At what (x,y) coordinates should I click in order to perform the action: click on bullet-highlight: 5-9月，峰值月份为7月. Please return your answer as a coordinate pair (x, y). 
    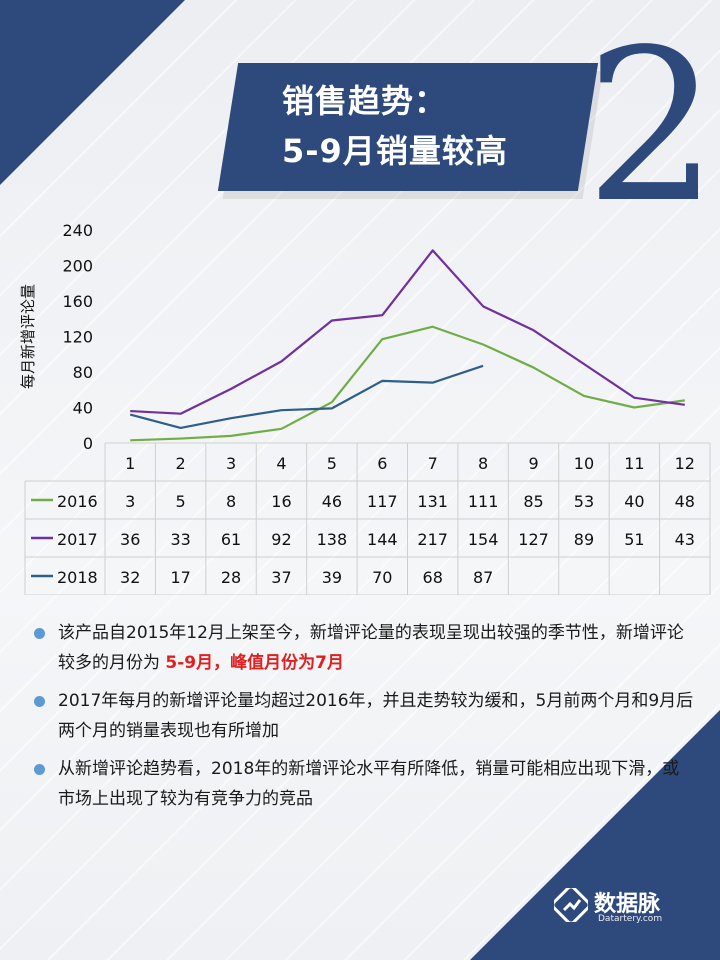
    Looking at the image, I should click on (254, 663).